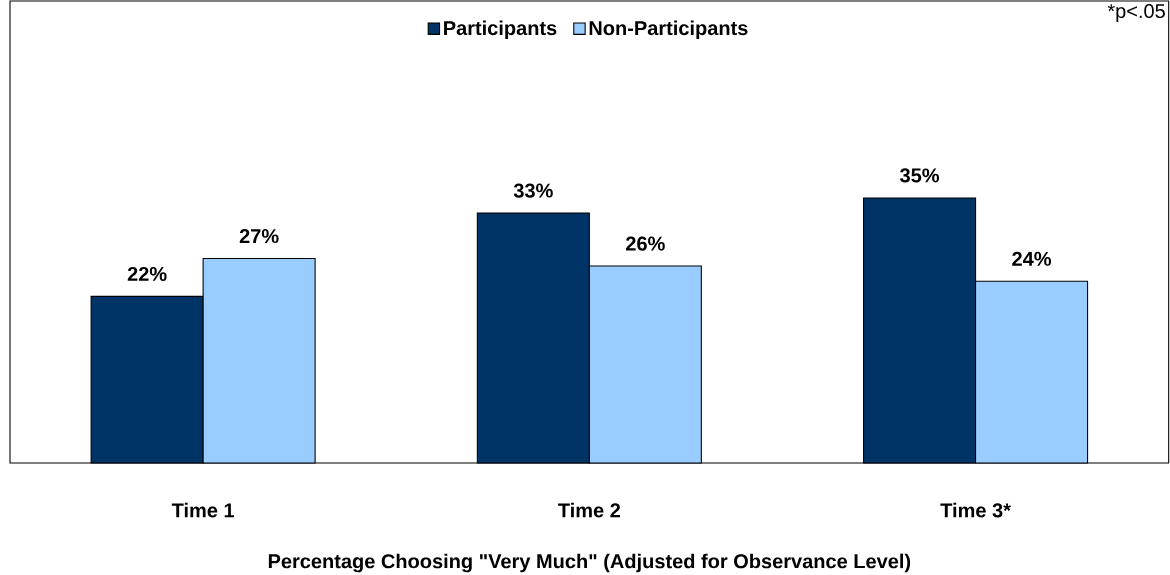 The height and width of the screenshot is (575, 1170). What do you see at coordinates (589, 510) in the screenshot?
I see `x-tick-label: Time 2` at bounding box center [589, 510].